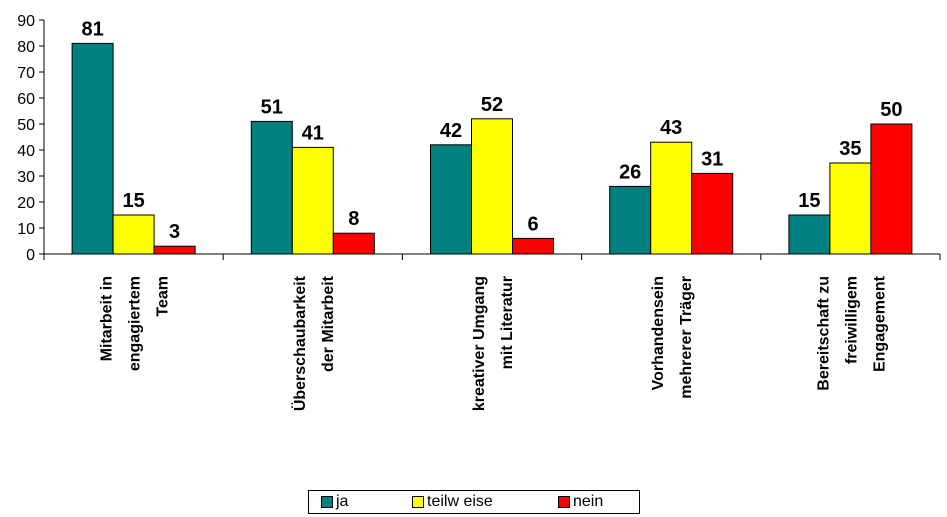  What do you see at coordinates (92, 29) in the screenshot?
I see `data-label: 81` at bounding box center [92, 29].